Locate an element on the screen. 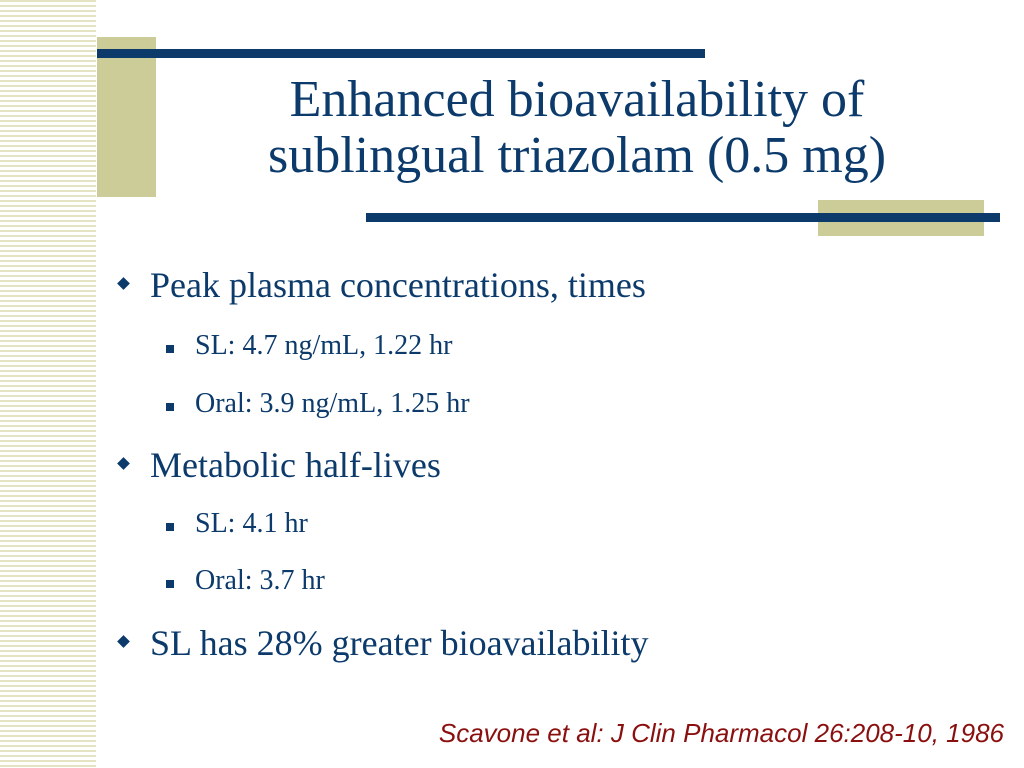 Image resolution: width=1024 pixels, height=768 pixels. sub-bullet-item: Oral: 3.9 ng/mL, 1.25 hr is located at coordinates (332, 403).